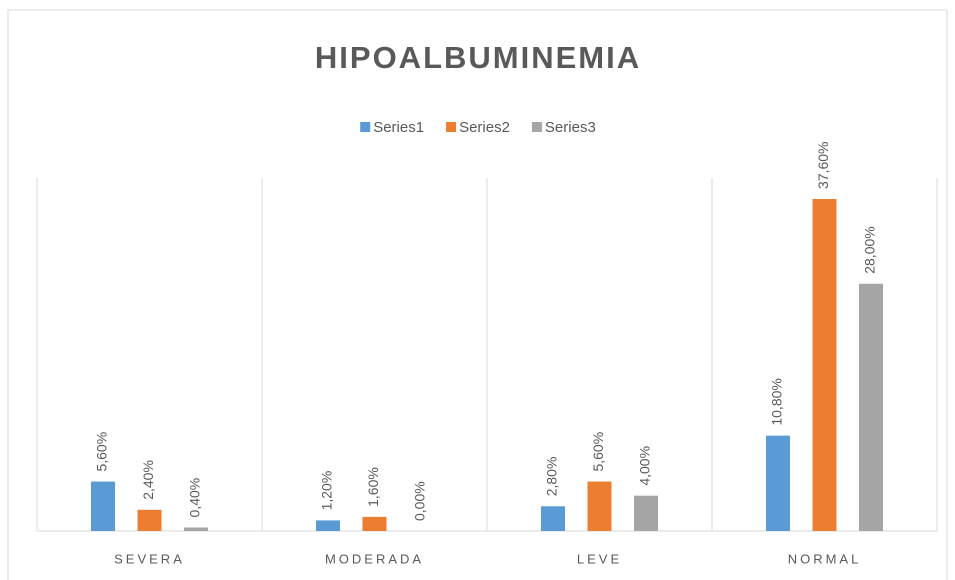 The height and width of the screenshot is (580, 955). What do you see at coordinates (327, 491) in the screenshot?
I see `data-label: 1,20%` at bounding box center [327, 491].